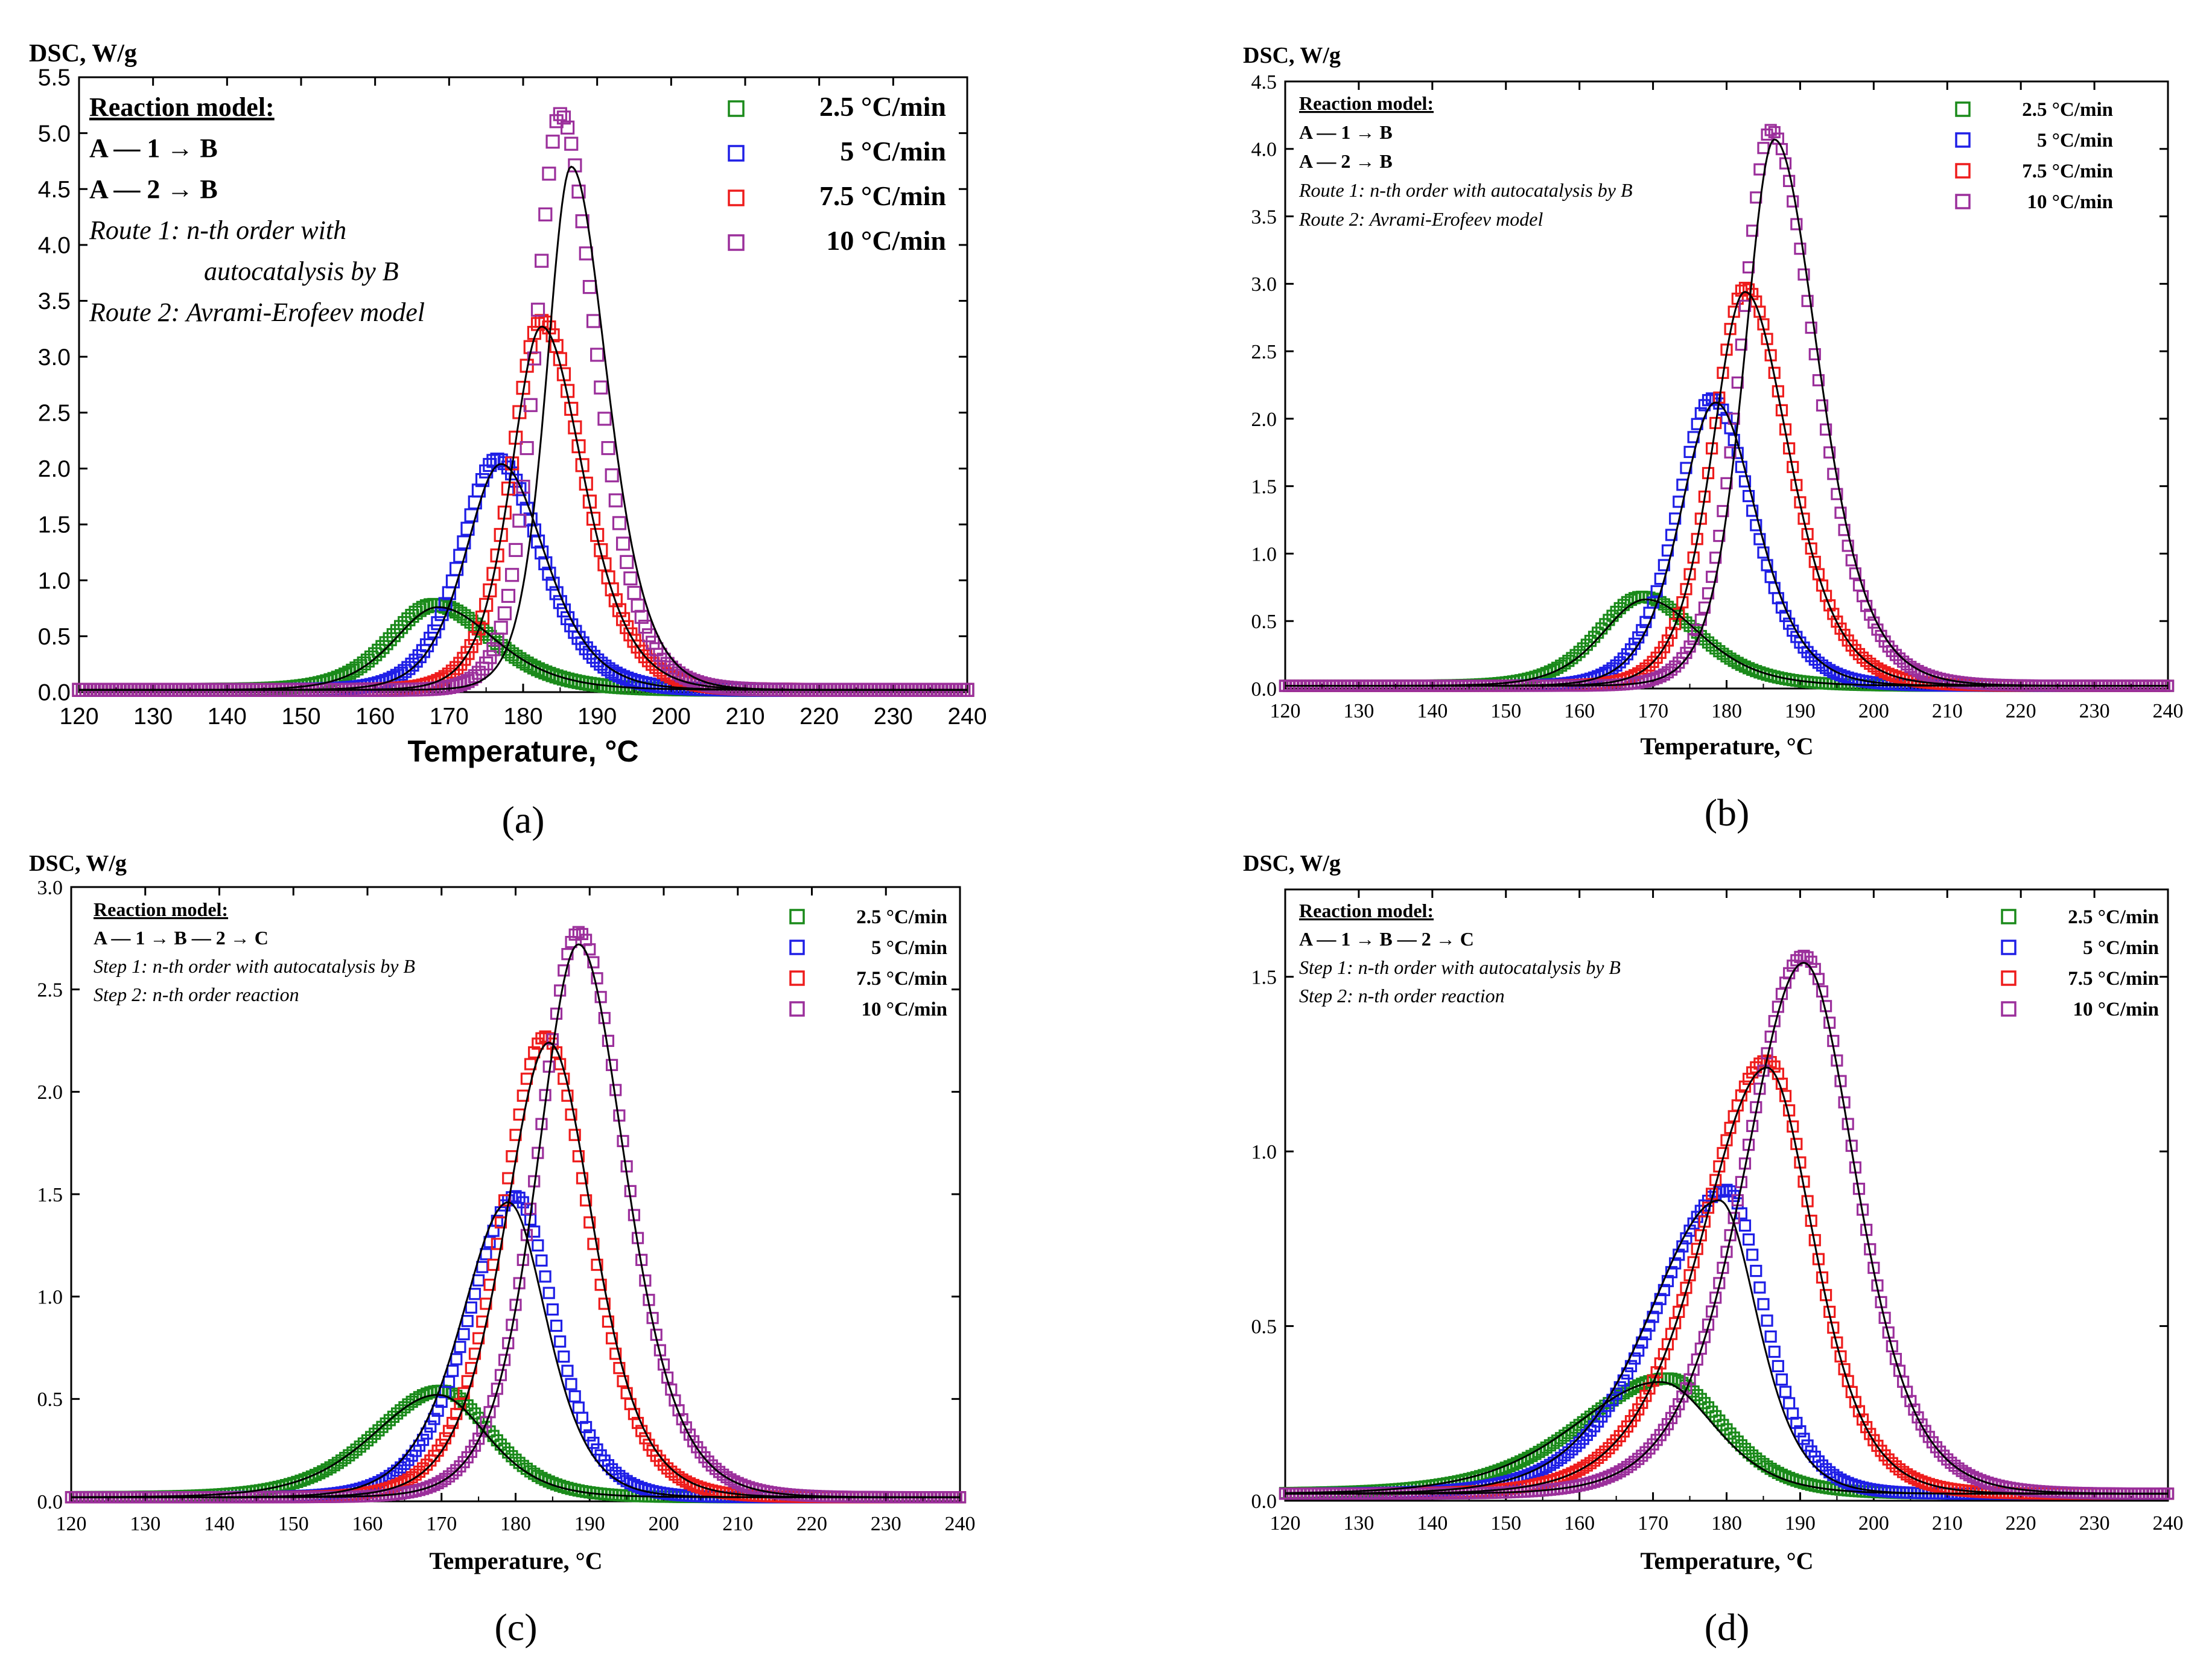 This screenshot has height=1654, width=2212. What do you see at coordinates (1963, 171) in the screenshot?
I see `legend-marker-red` at bounding box center [1963, 171].